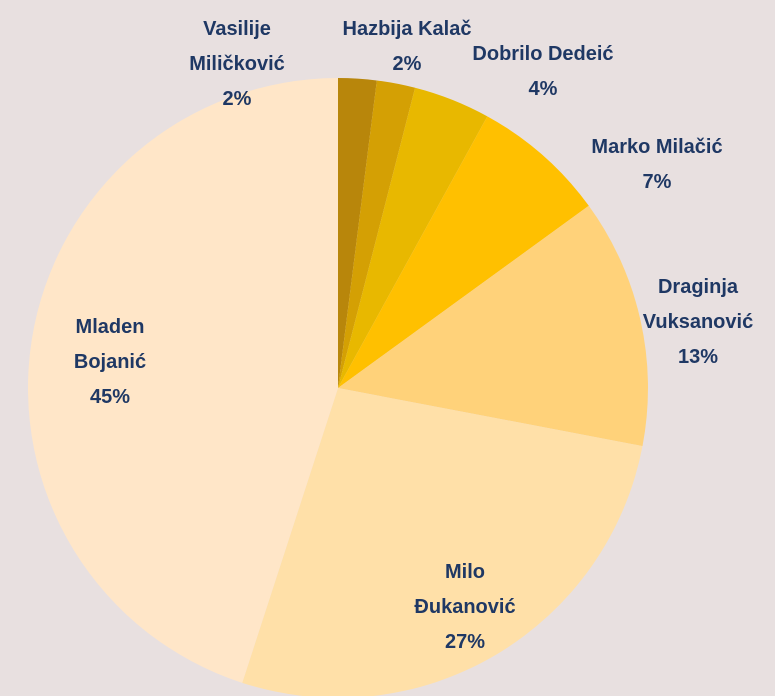 The width and height of the screenshot is (775, 696). I want to click on slice-value: 13%, so click(698, 357).